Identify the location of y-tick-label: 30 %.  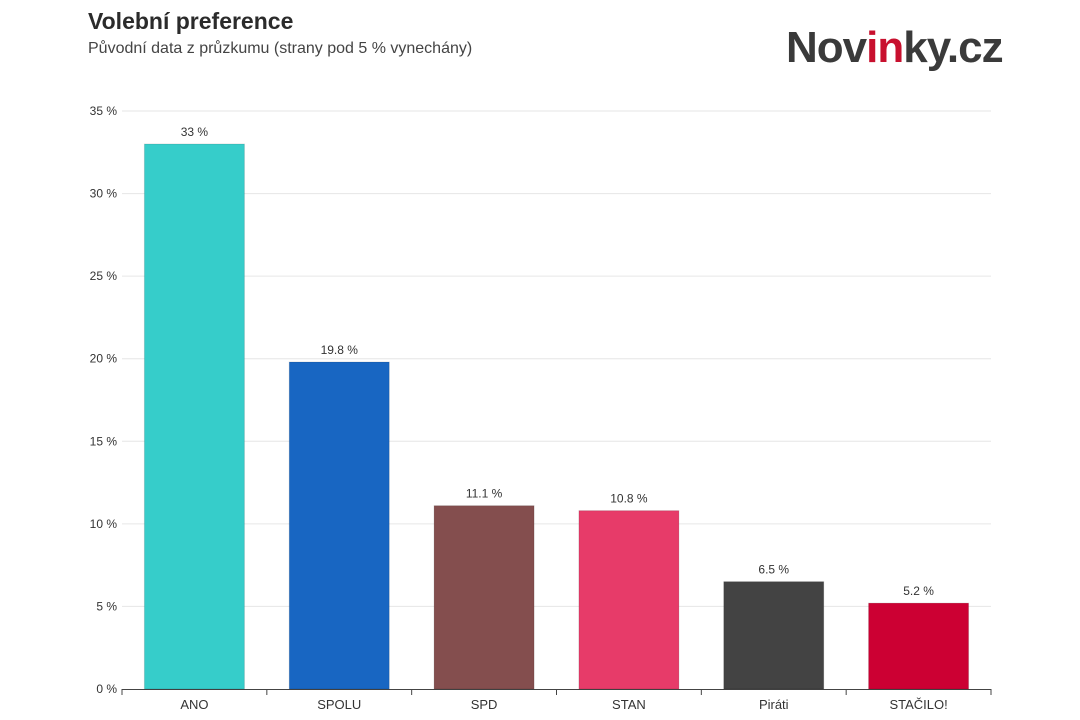
(104, 194).